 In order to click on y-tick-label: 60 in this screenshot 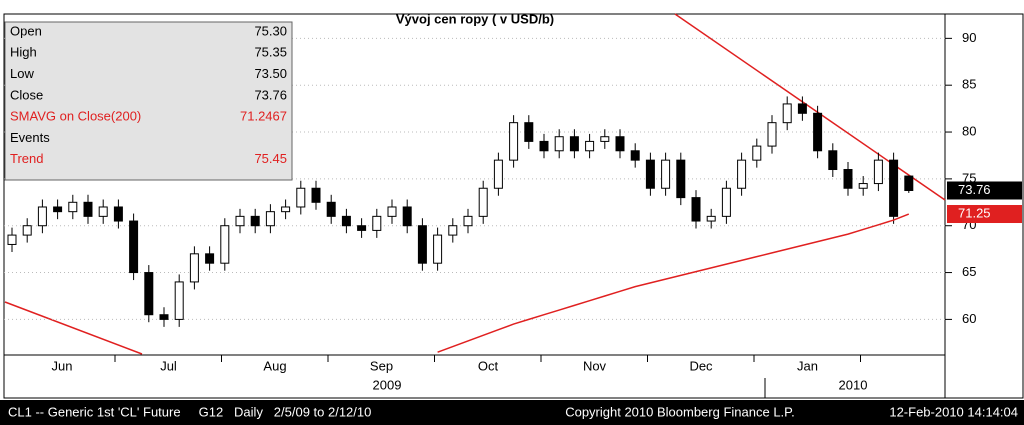, I will do `click(969, 318)`.